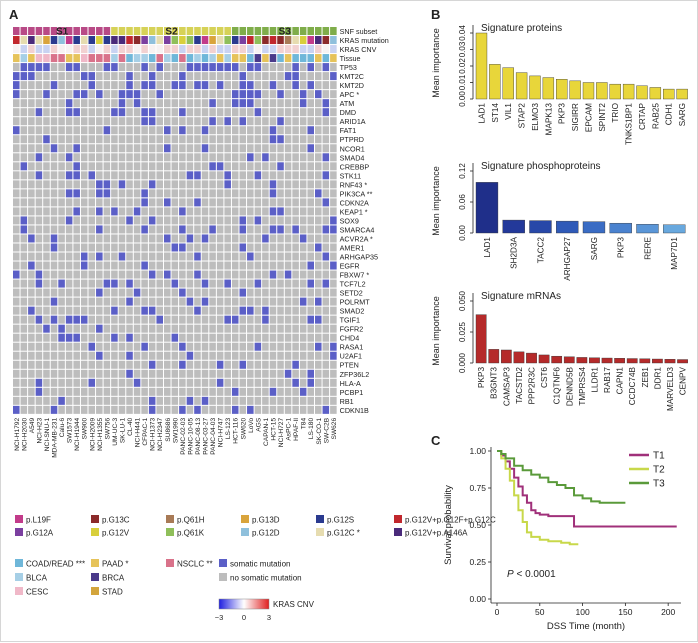 Image resolution: width=698 pixels, height=643 pixels. Describe the element at coordinates (281, 433) in the screenshot. I see `cell-line-label: NCI-H727` at that location.